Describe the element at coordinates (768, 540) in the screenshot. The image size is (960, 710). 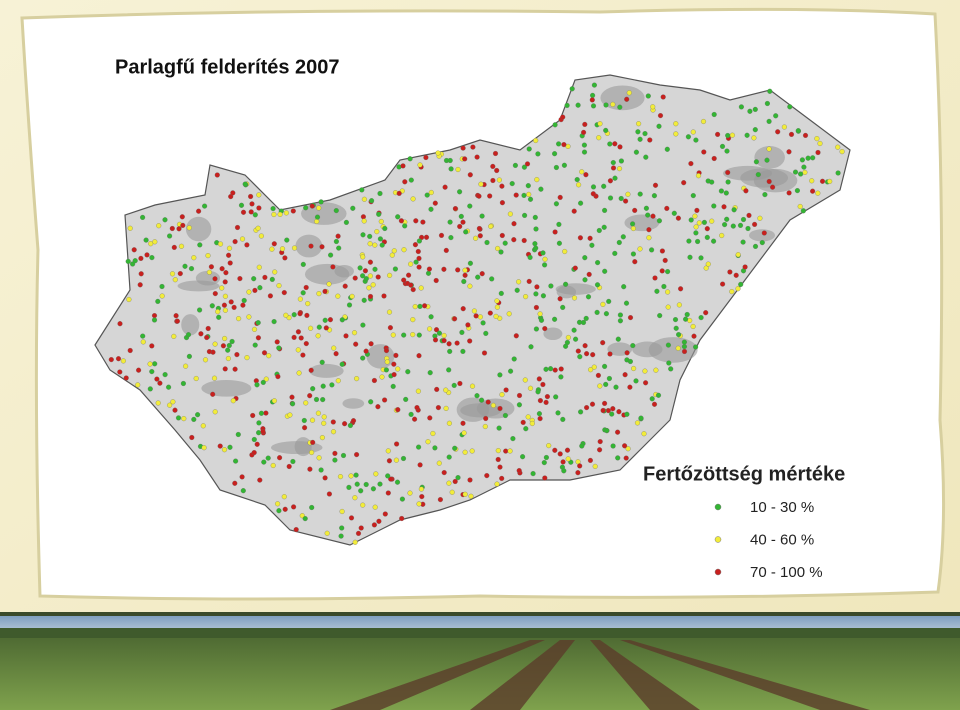
I see `legend: 10 - 30 % 40 - 60 % 70 - 100 %` at that location.